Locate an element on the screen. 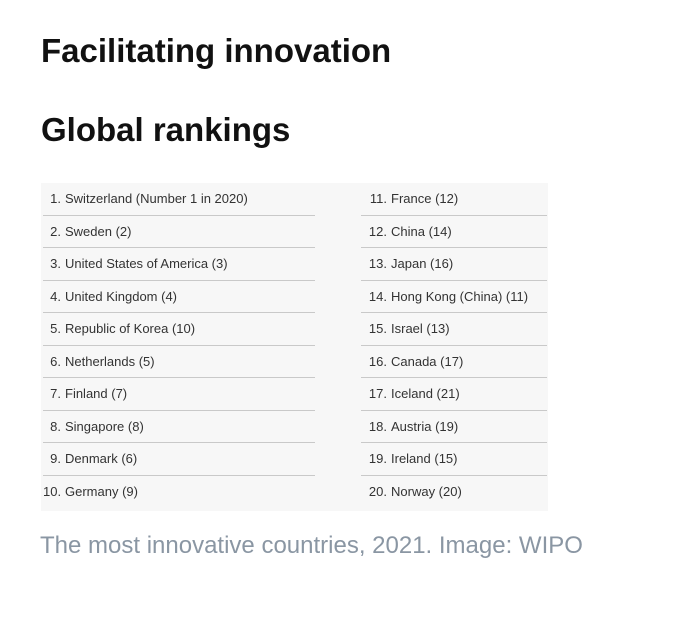 This screenshot has height=619, width=700. rank-number: 14. is located at coordinates (377, 296).